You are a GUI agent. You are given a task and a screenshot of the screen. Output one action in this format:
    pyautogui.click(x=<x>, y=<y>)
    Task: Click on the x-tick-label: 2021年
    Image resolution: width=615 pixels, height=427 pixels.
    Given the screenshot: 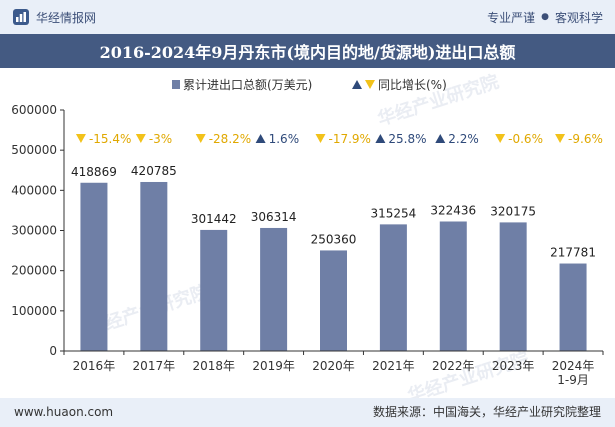 What is the action you would take?
    pyautogui.click(x=393, y=366)
    